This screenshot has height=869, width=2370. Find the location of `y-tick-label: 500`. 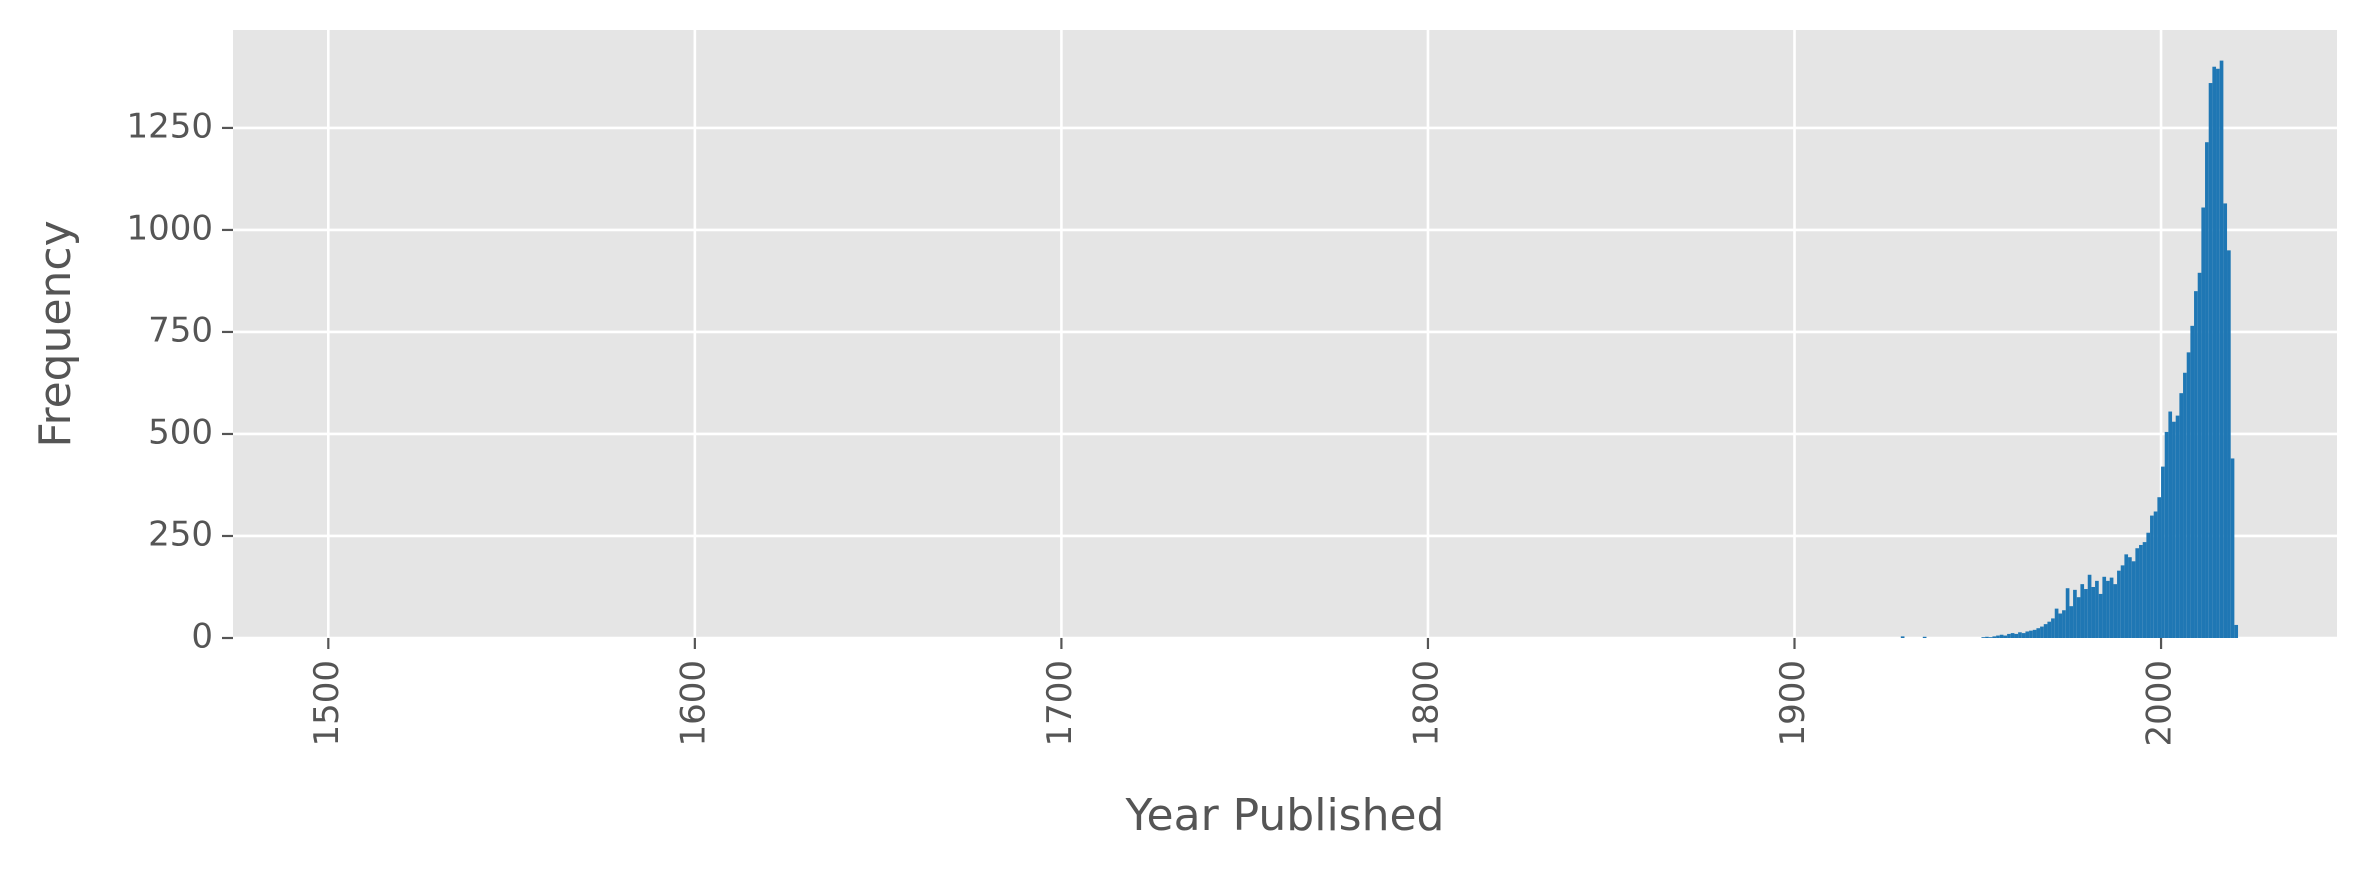

y-tick-label: 500 is located at coordinates (180, 432).